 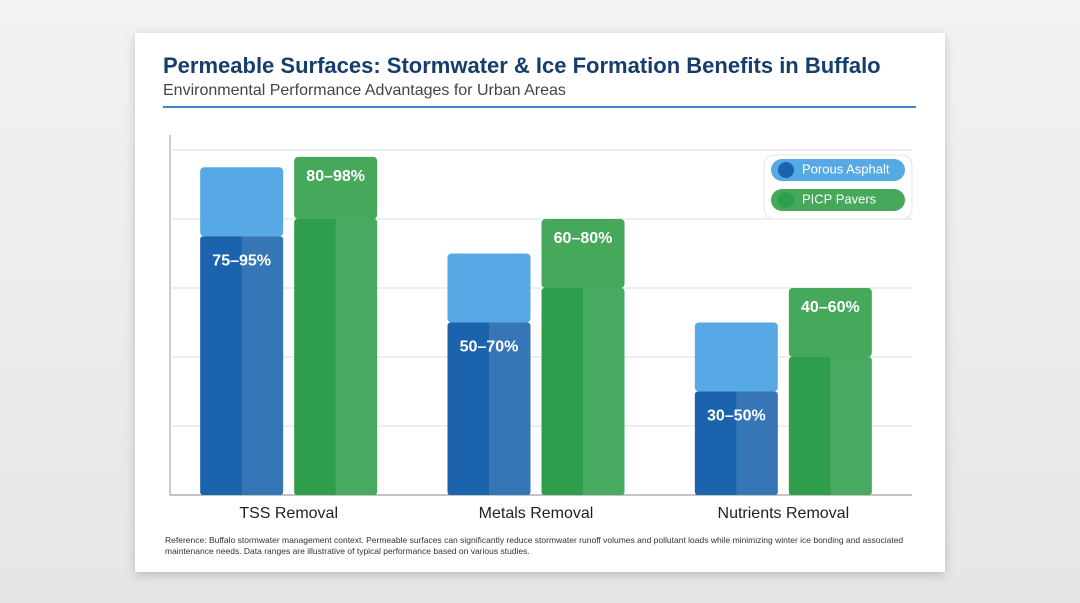 I want to click on value-label: 50–70%, so click(x=489, y=347).